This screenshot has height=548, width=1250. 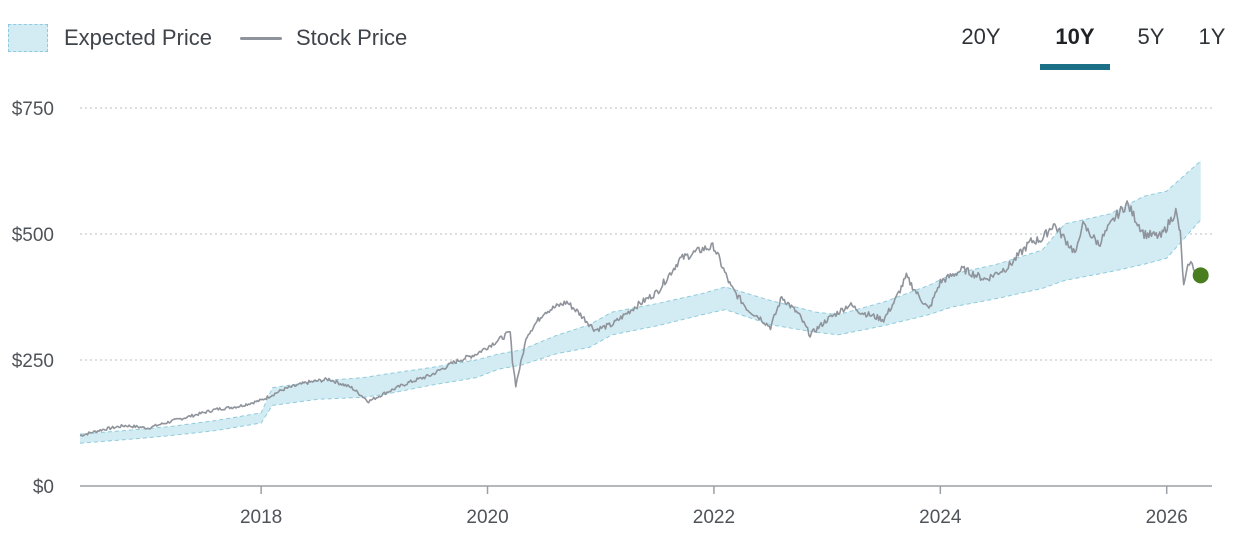 I want to click on legend-expected-price: Expected Price, so click(x=110, y=38).